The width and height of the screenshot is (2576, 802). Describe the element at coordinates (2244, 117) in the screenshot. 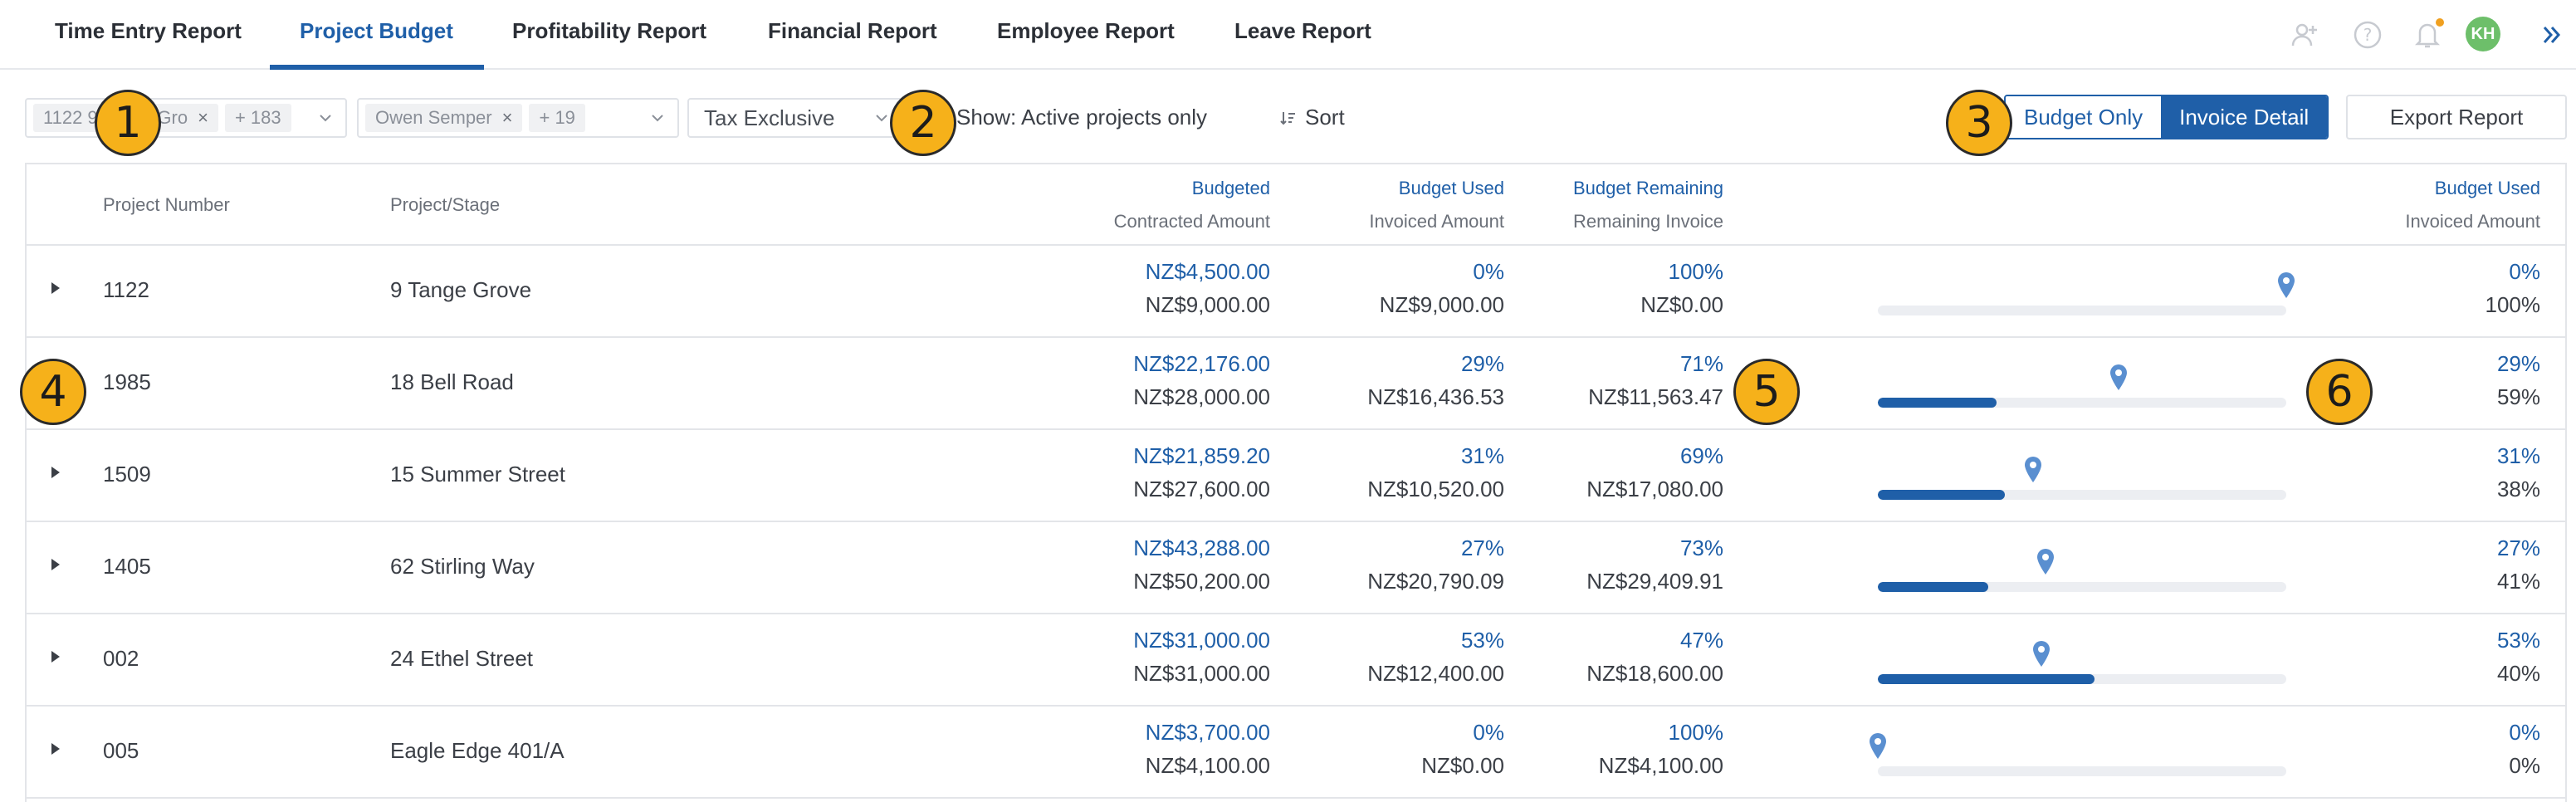

I see `invoice-detail-button: Invoice Detail` at that location.